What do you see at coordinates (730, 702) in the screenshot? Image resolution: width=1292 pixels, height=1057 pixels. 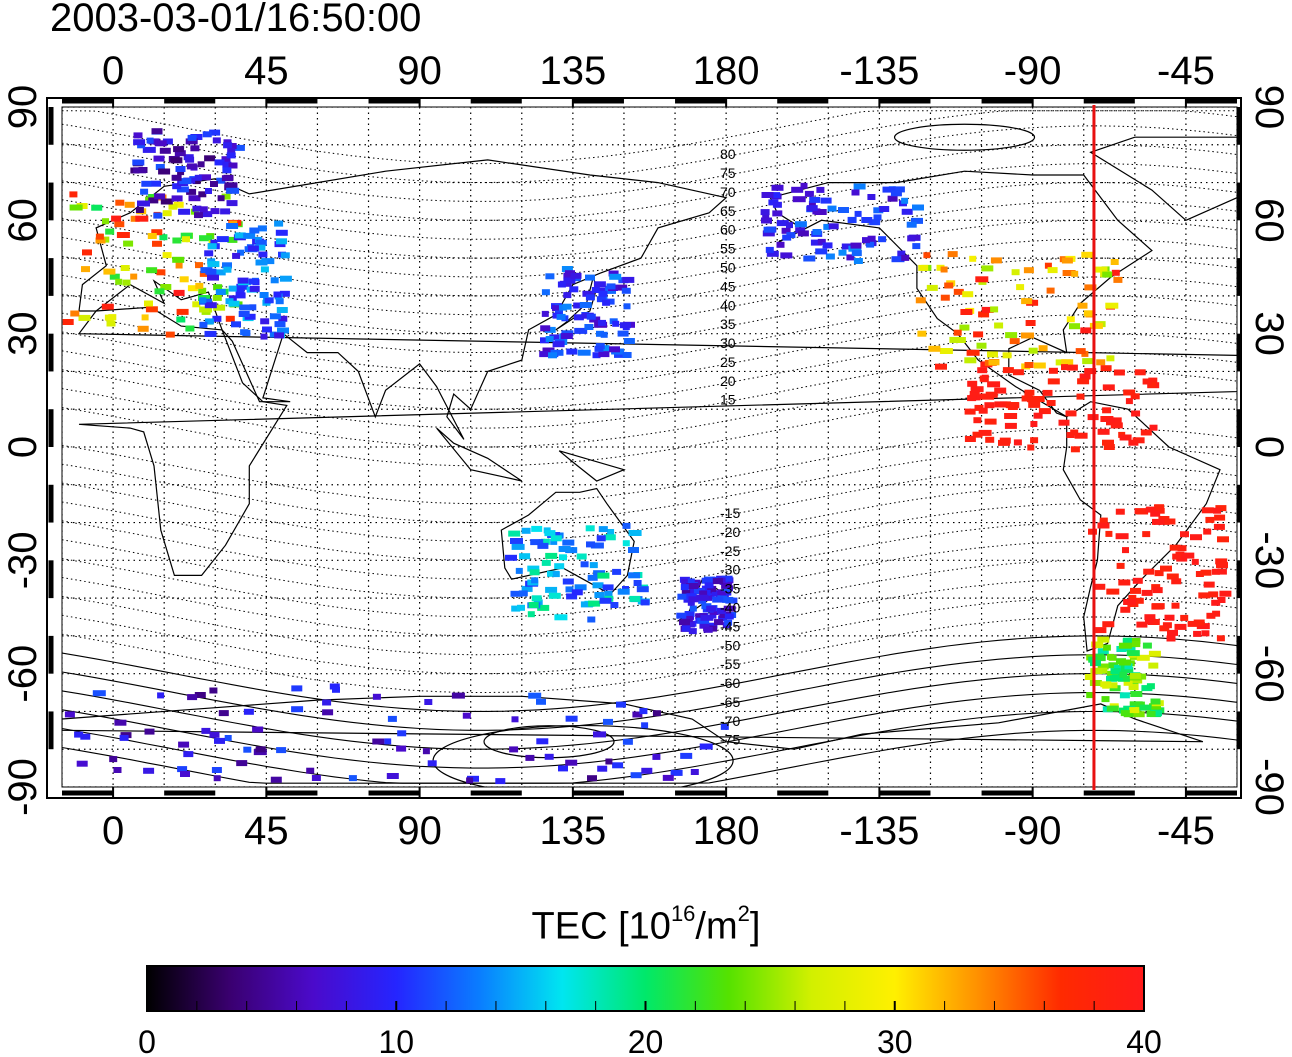 I see `contour-label: -65` at bounding box center [730, 702].